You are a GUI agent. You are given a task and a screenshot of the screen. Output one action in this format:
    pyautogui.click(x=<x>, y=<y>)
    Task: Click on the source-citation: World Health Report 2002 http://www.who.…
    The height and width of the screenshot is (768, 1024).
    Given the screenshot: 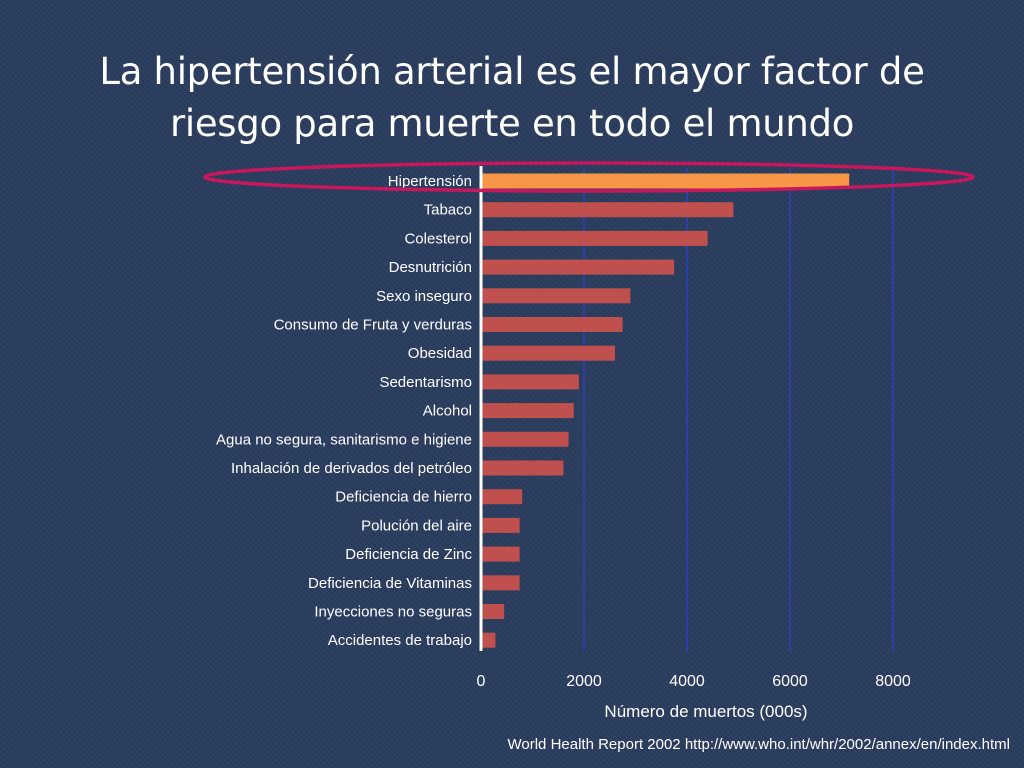 What is the action you would take?
    pyautogui.click(x=759, y=744)
    